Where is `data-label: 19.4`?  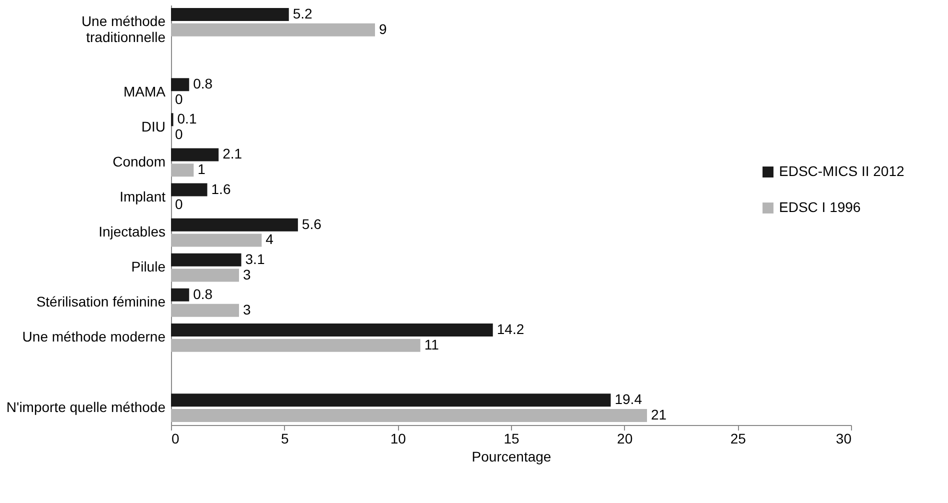 data-label: 19.4 is located at coordinates (628, 399).